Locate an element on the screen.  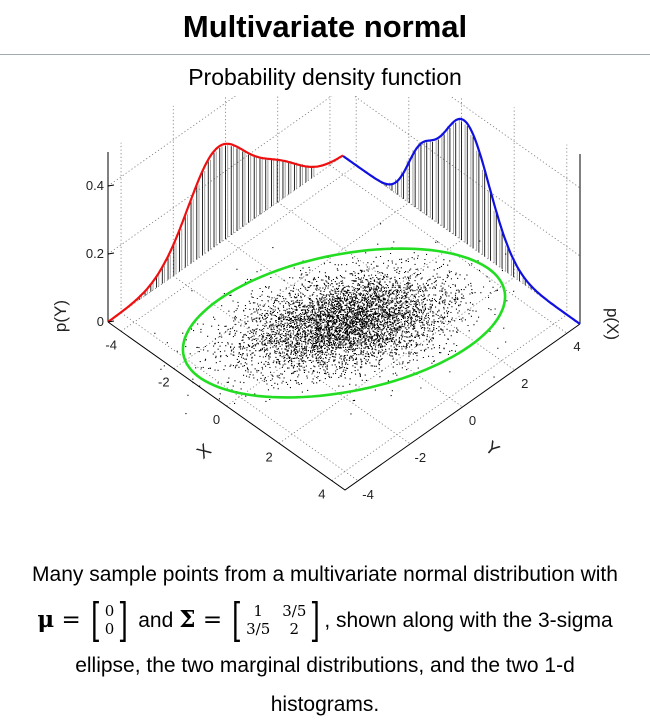
caption-and: and is located at coordinates (156, 620).